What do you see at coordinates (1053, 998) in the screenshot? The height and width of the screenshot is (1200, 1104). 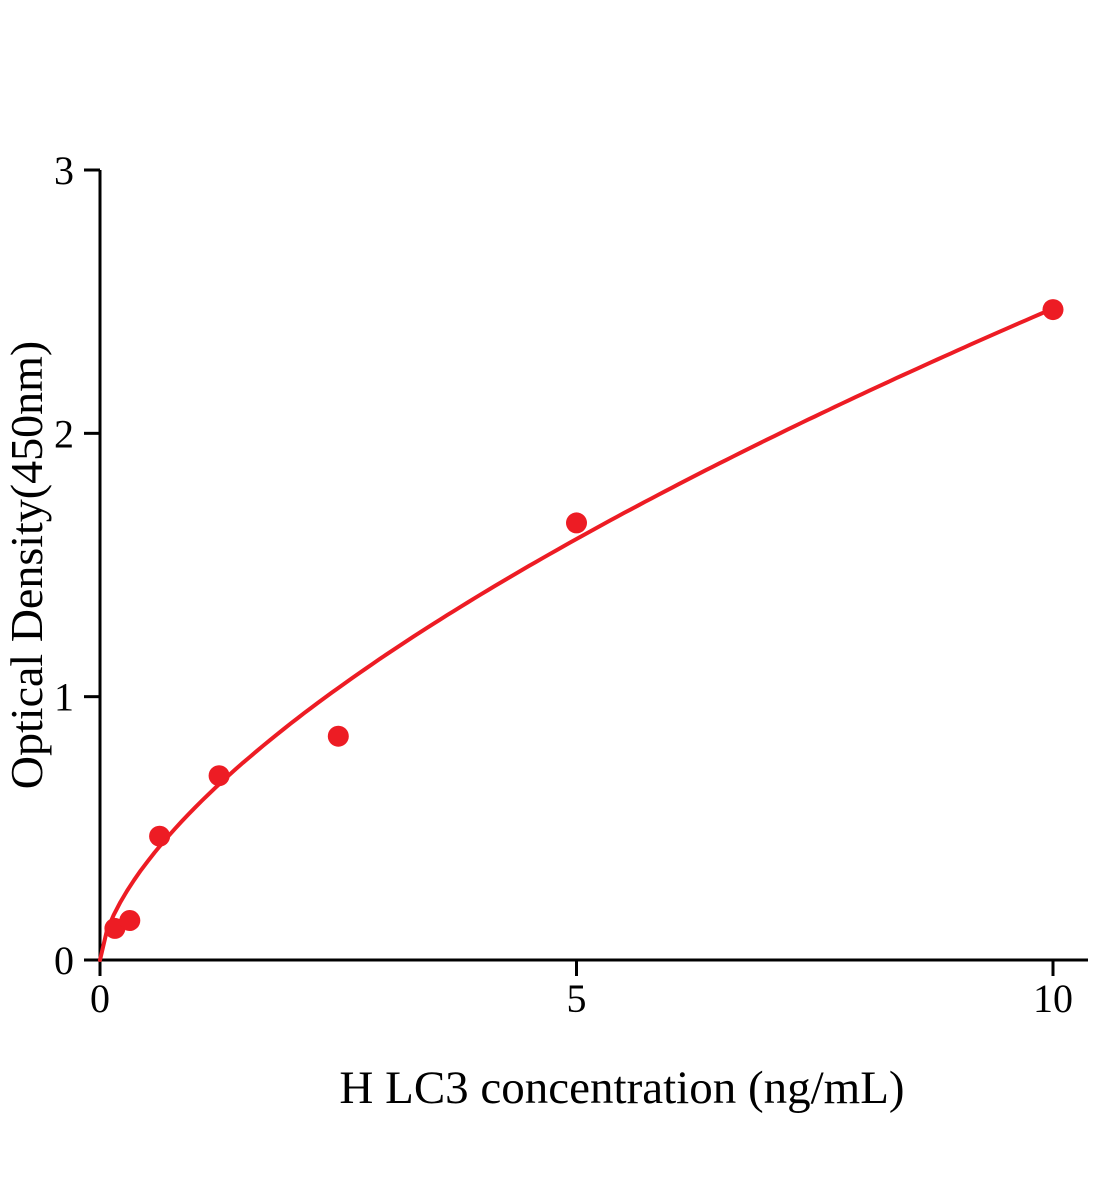 I see `x-tick-label: 10` at bounding box center [1053, 998].